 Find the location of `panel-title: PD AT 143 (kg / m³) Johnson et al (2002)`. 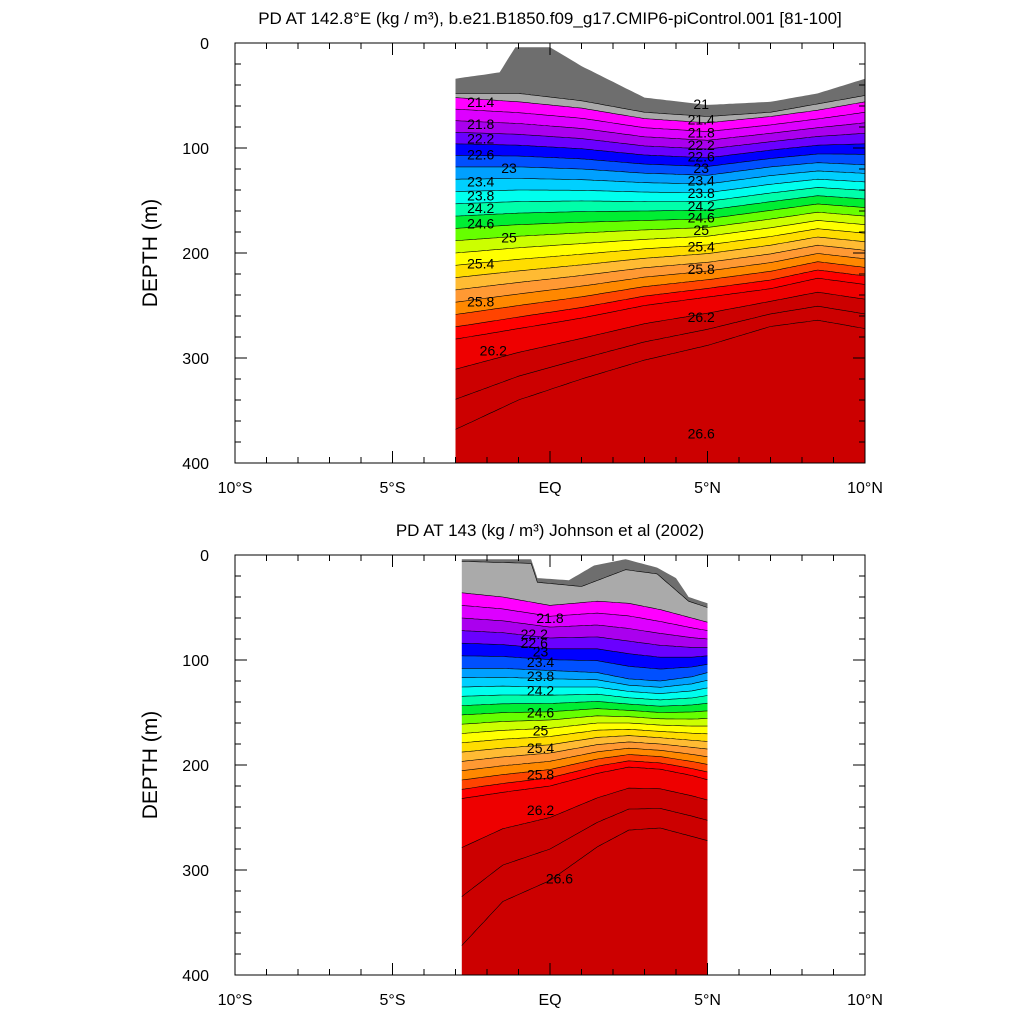

panel-title: PD AT 143 (kg / m³) Johnson et al (2002) is located at coordinates (550, 530).